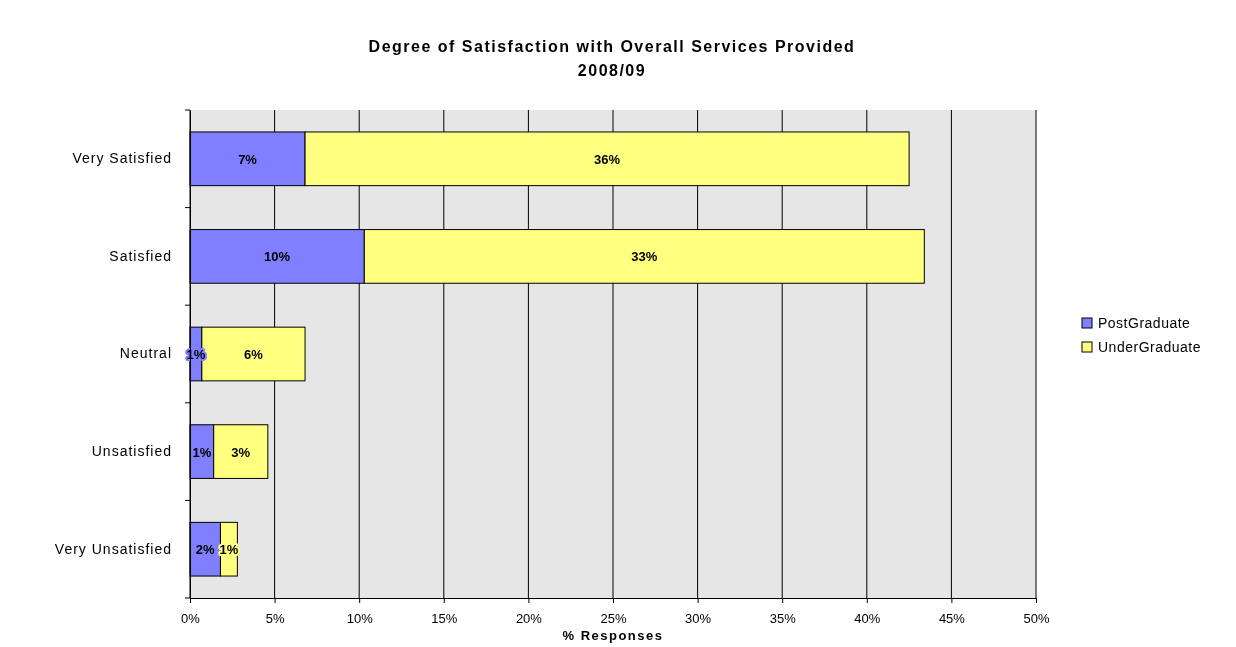 This screenshot has width=1236, height=647. What do you see at coordinates (444, 618) in the screenshot?
I see `x-tick-label: 15%` at bounding box center [444, 618].